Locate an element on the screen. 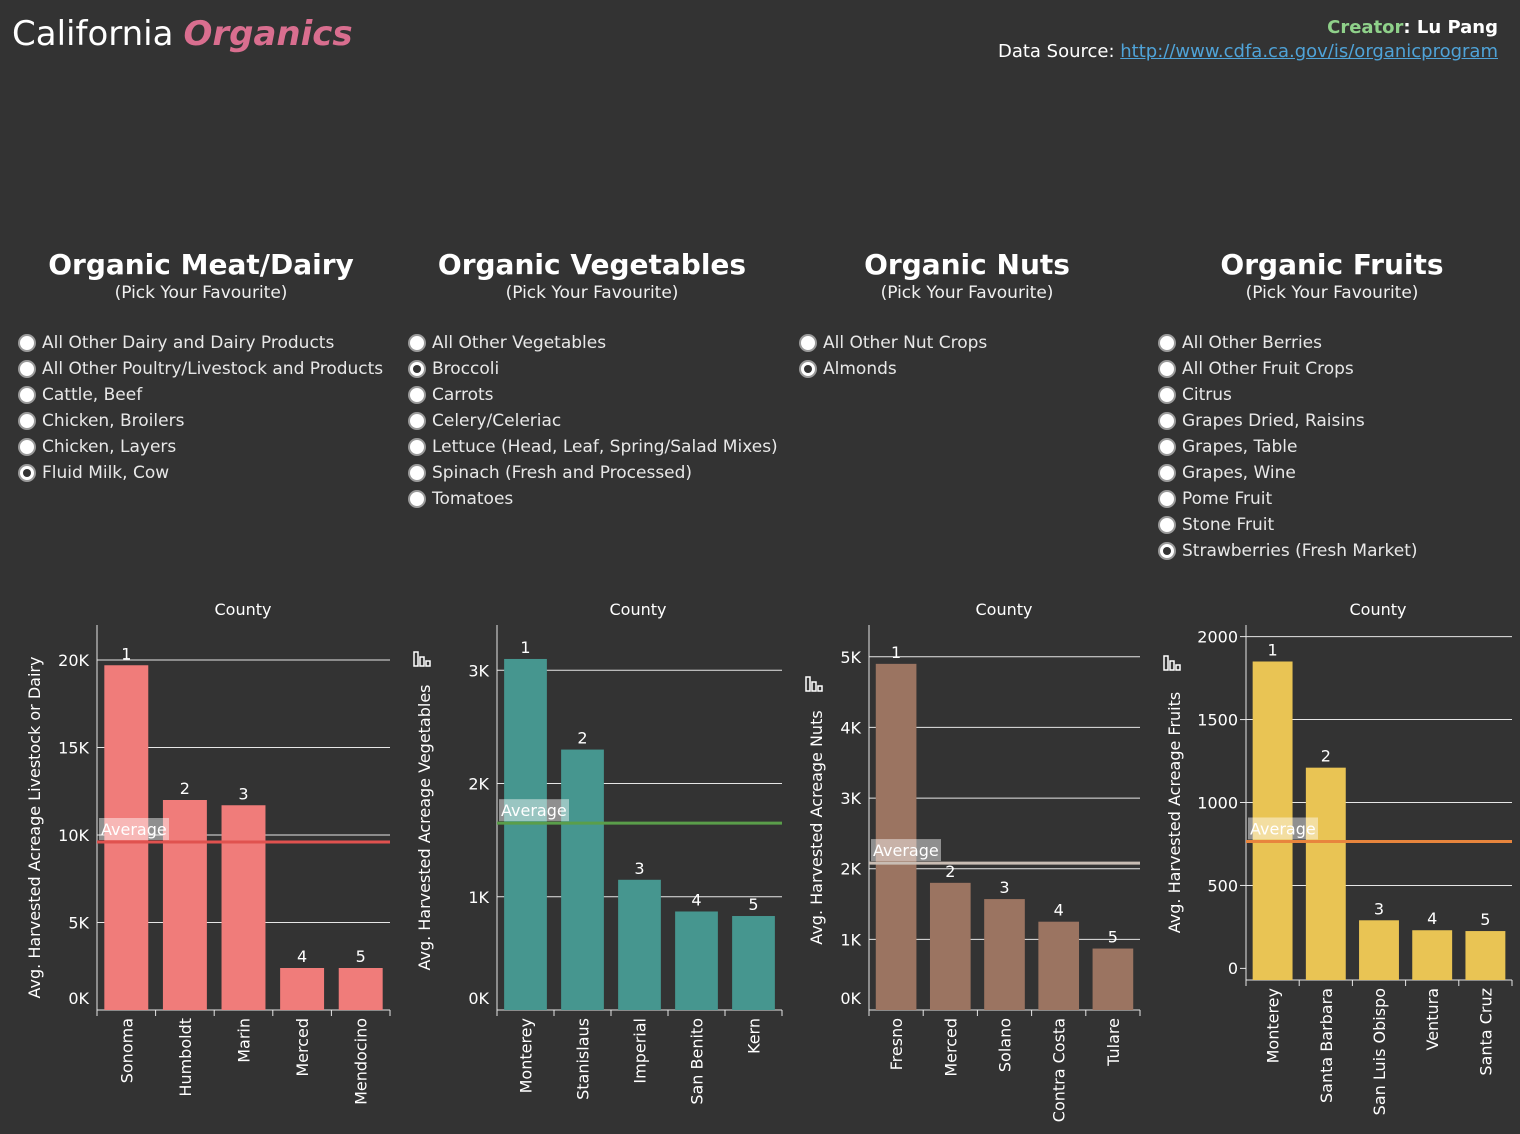 The height and width of the screenshot is (1134, 1520). x-tick-label: Mendocino is located at coordinates (361, 1061).